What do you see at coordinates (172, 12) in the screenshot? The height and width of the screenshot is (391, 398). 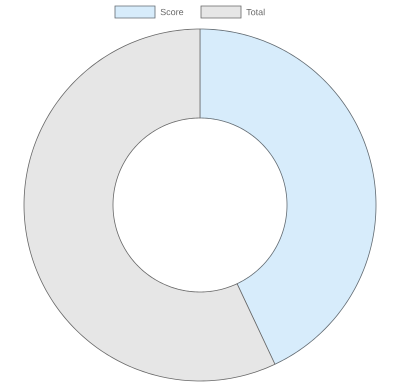 I see `legend-label: Score` at bounding box center [172, 12].